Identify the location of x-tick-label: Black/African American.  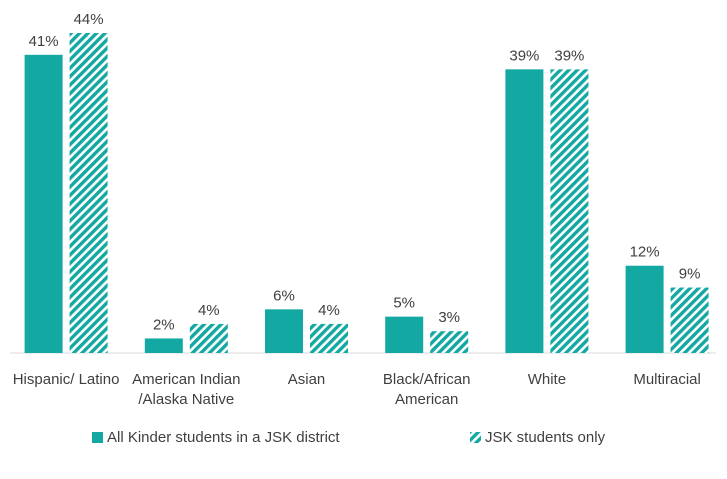
(426, 389).